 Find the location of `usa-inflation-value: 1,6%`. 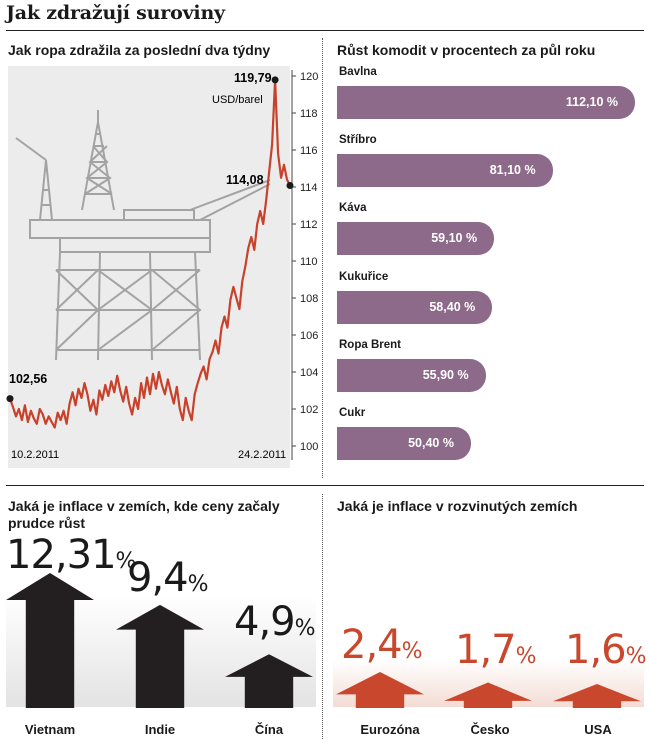

usa-inflation-value: 1,6% is located at coordinates (606, 650).